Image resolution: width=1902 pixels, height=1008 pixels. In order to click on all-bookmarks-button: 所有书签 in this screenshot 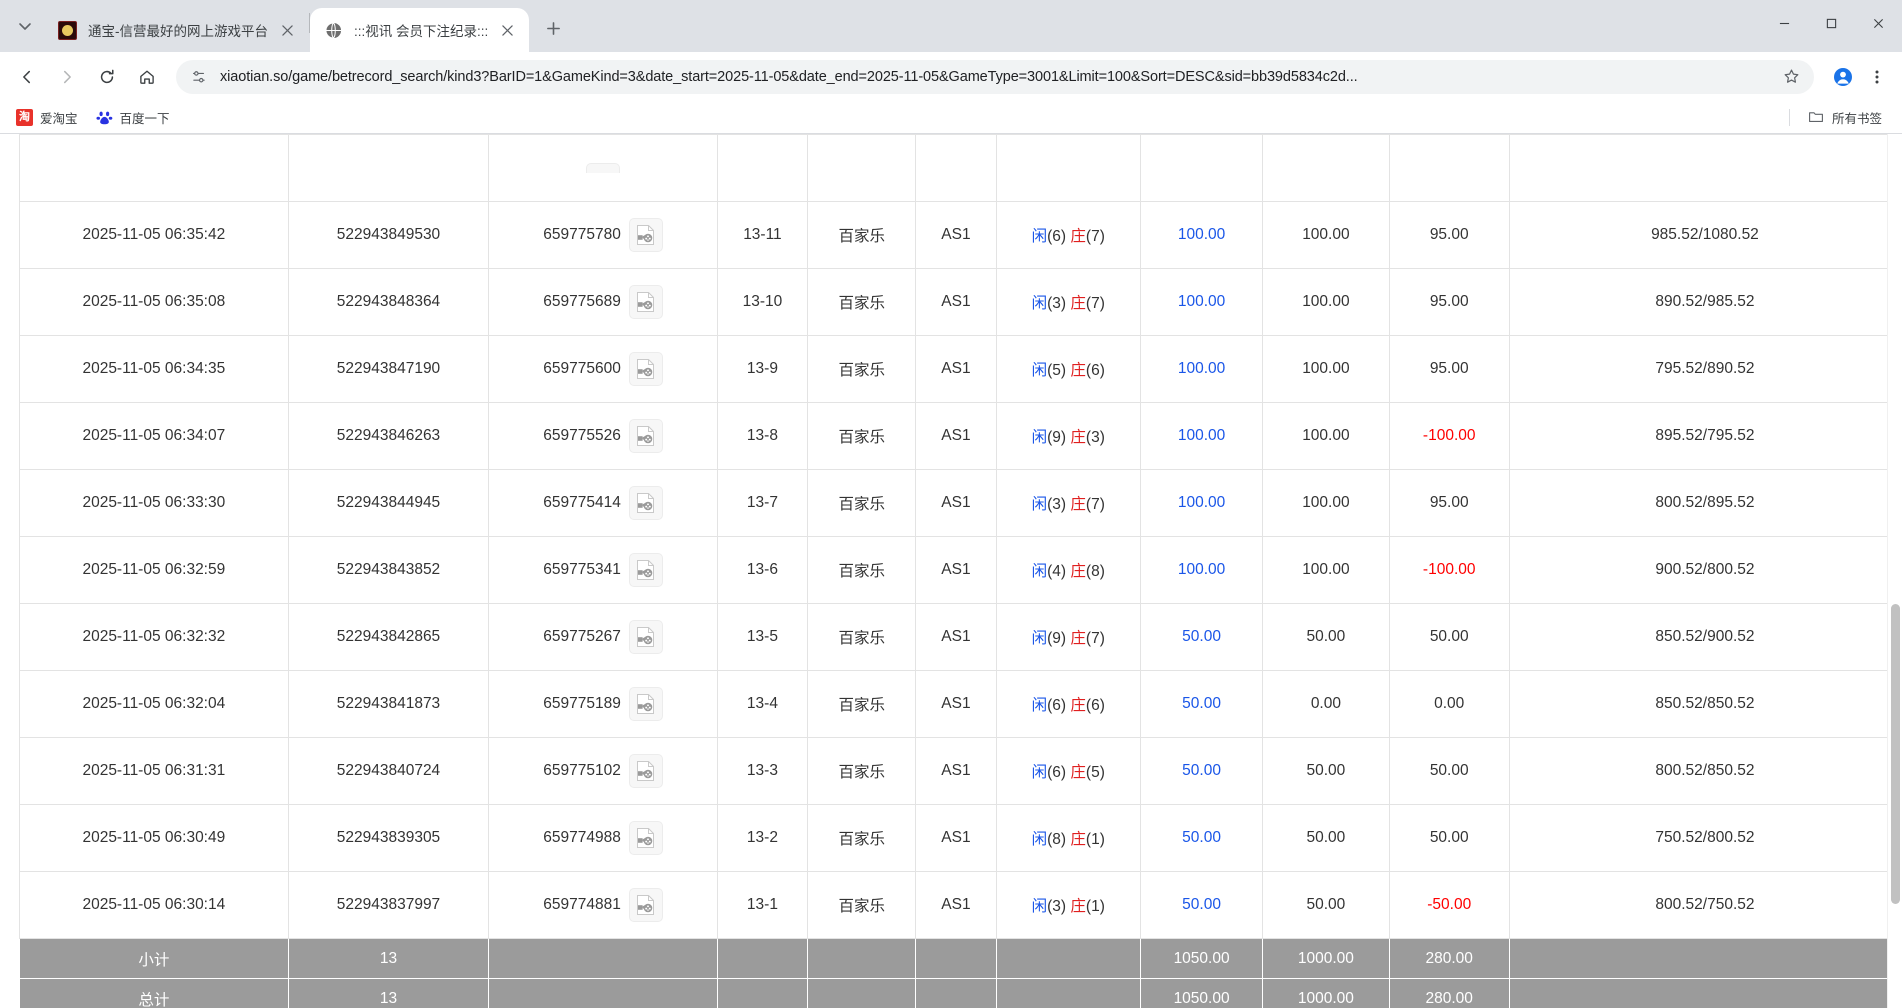, I will do `click(1845, 117)`.